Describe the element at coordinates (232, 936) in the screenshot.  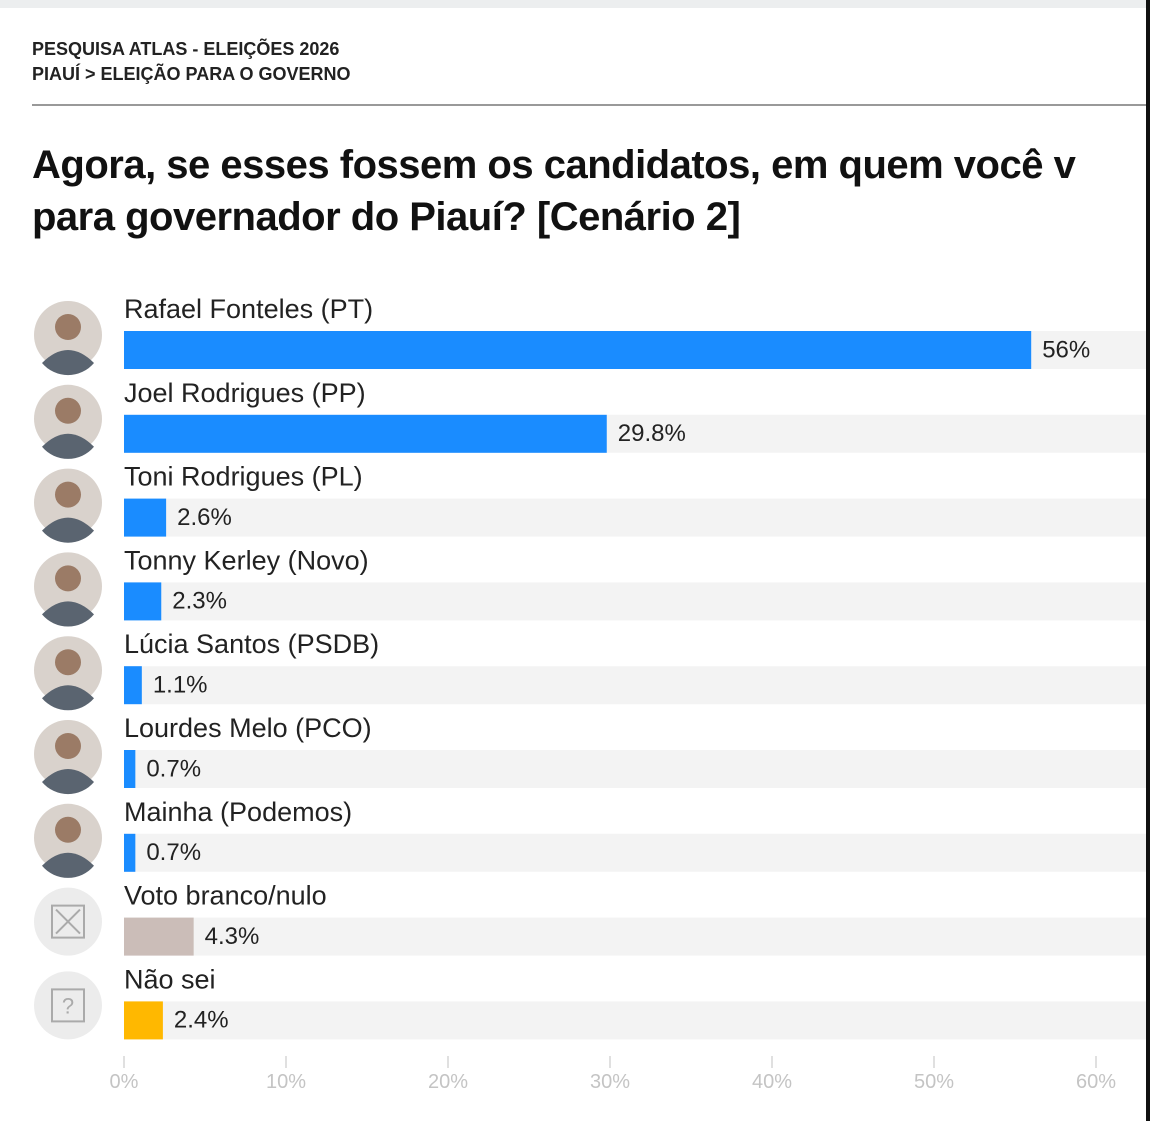
I see `value-label: 4.3%` at that location.